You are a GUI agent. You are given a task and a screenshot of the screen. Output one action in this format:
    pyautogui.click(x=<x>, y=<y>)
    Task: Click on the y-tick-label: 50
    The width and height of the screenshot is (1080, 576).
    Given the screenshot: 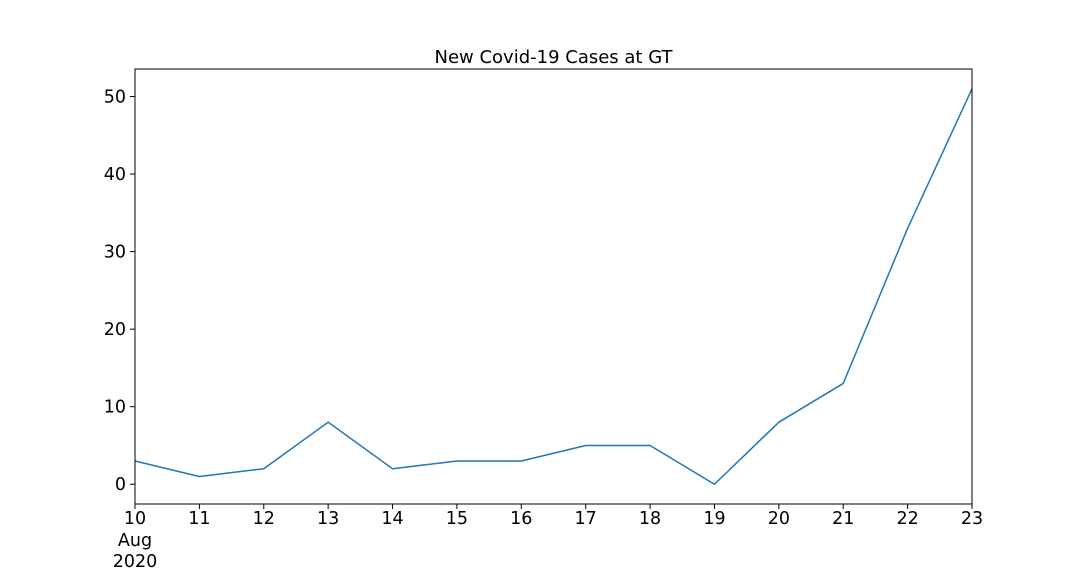 What is the action you would take?
    pyautogui.click(x=115, y=98)
    